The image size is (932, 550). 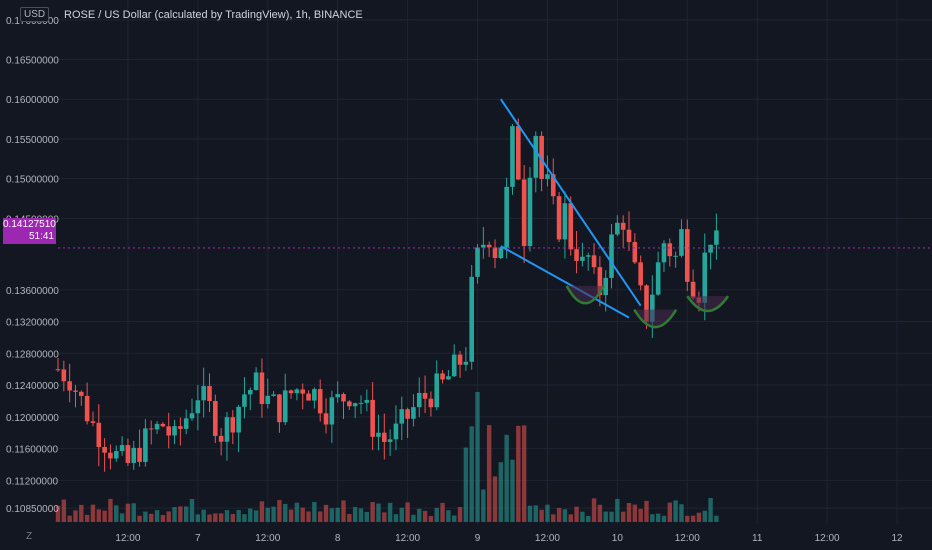 What do you see at coordinates (618, 538) in the screenshot?
I see `x-tick-label: 10` at bounding box center [618, 538].